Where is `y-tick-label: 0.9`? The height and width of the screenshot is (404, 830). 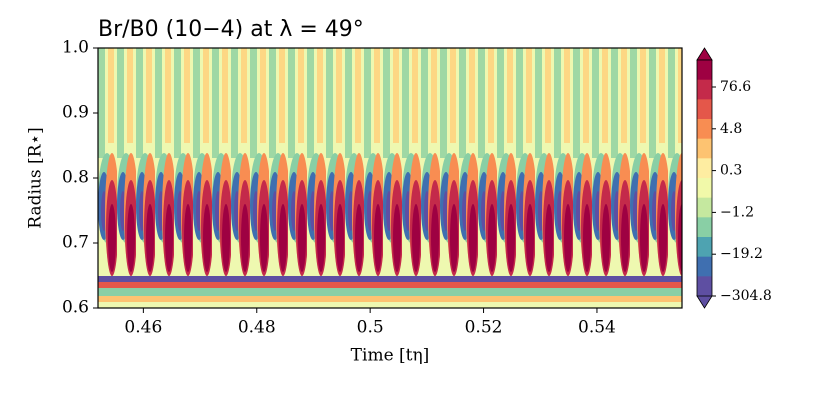 y-tick-label: 0.9 is located at coordinates (75, 113).